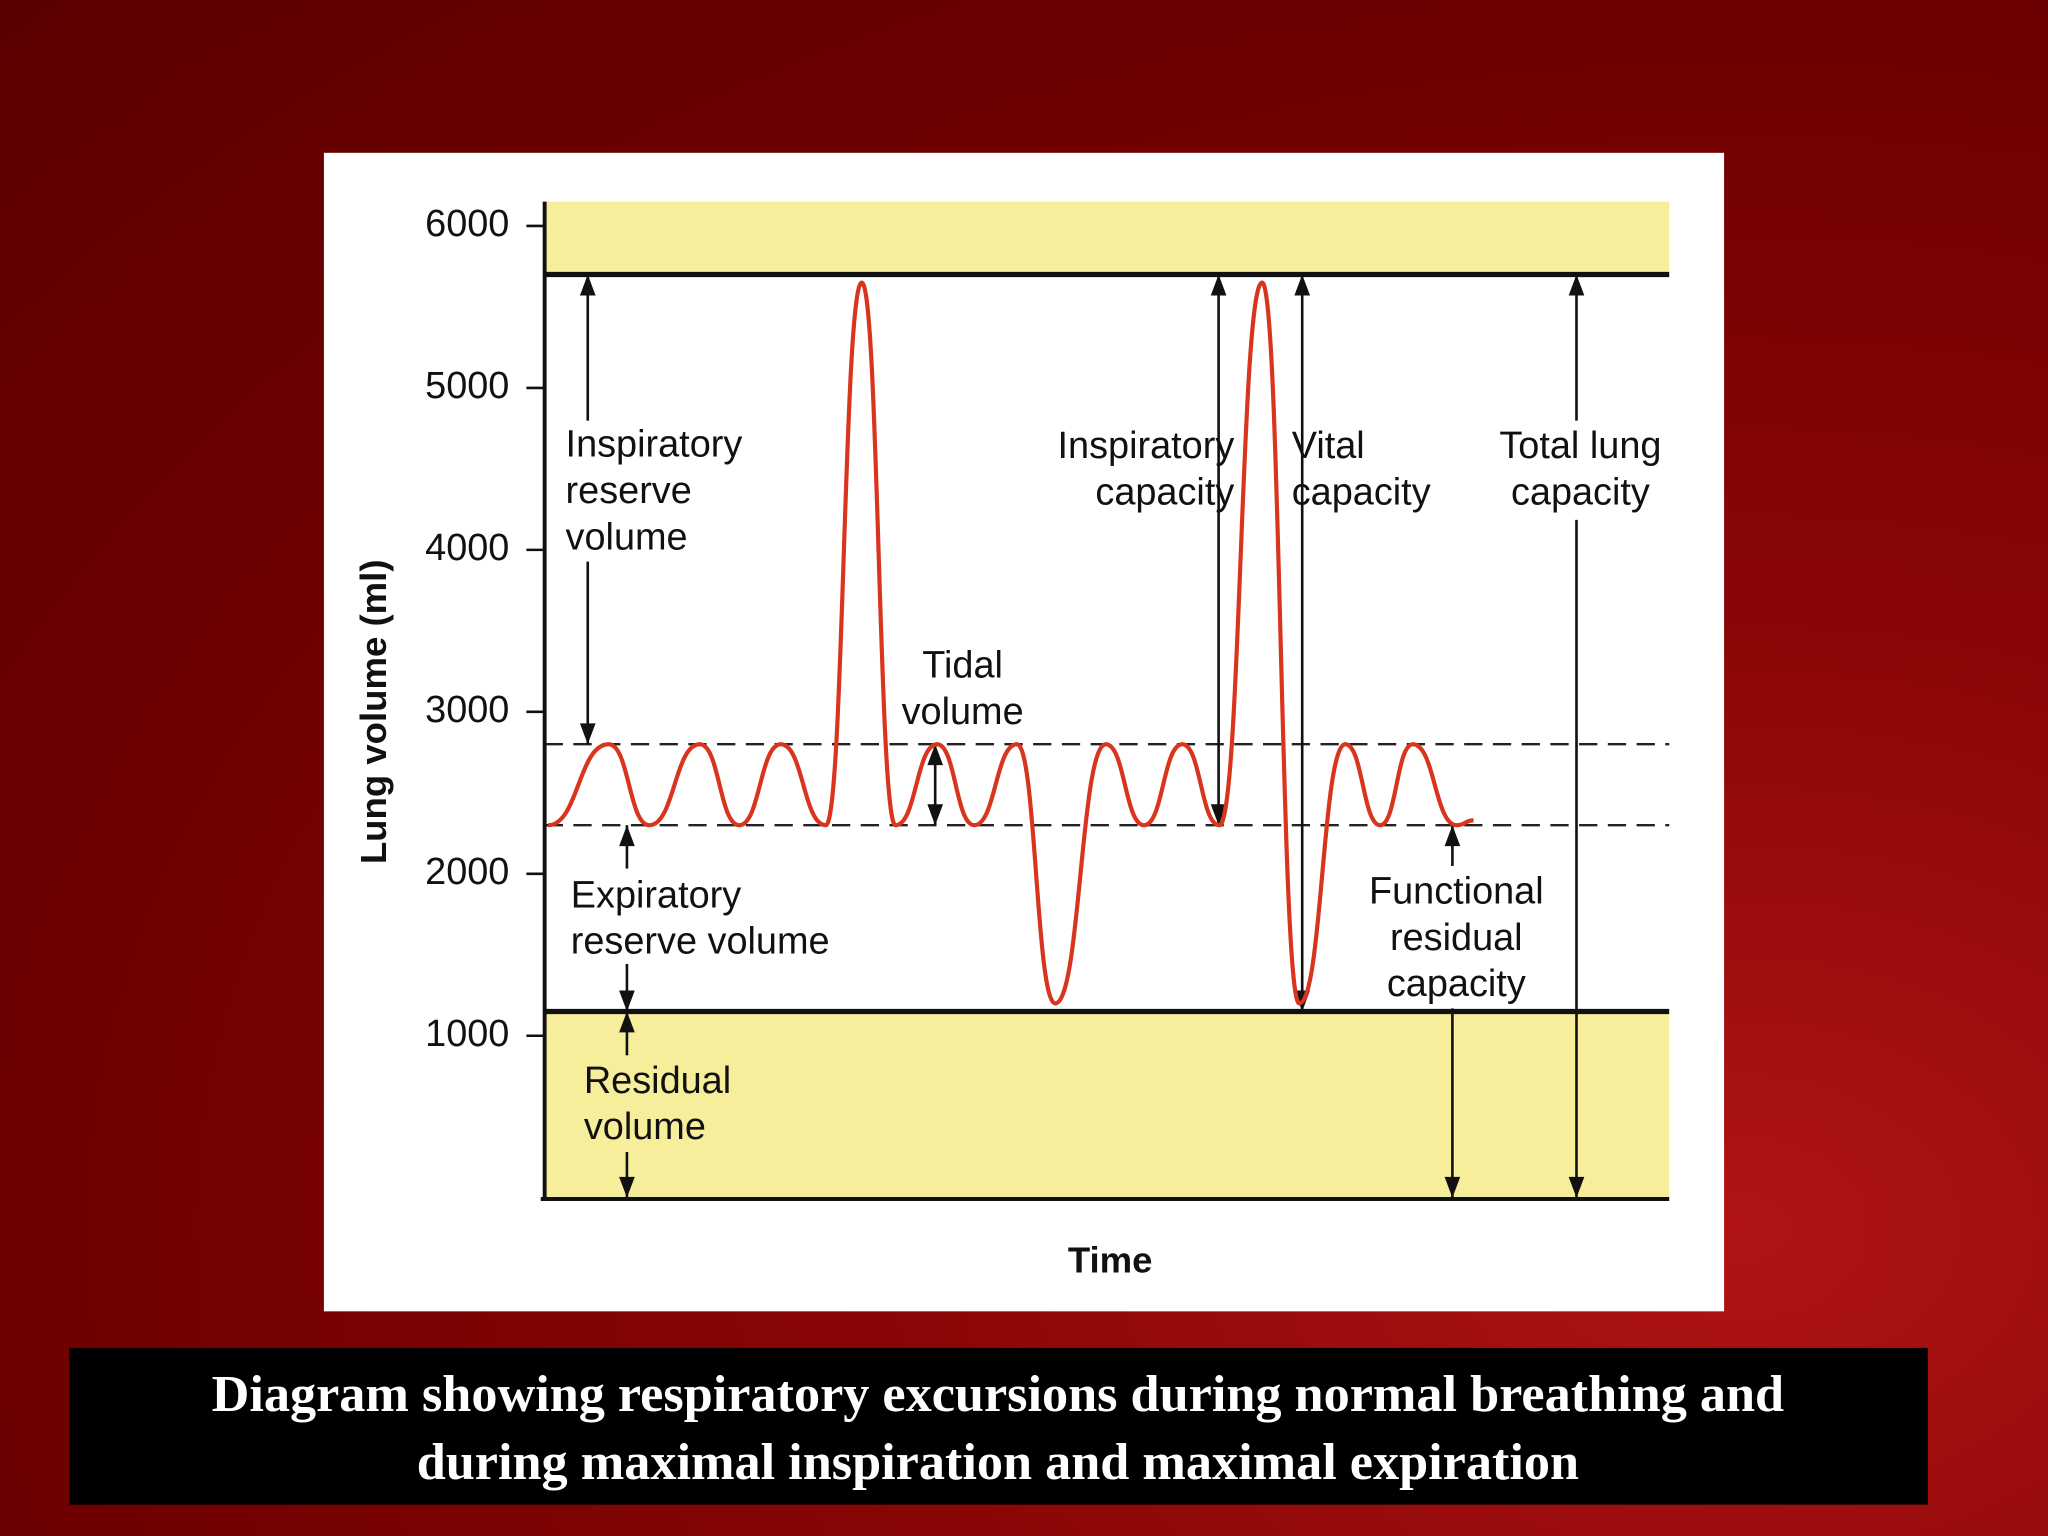 Image resolution: width=2048 pixels, height=1536 pixels. Describe the element at coordinates (467, 872) in the screenshot. I see `y-tick-label: 2000` at that location.